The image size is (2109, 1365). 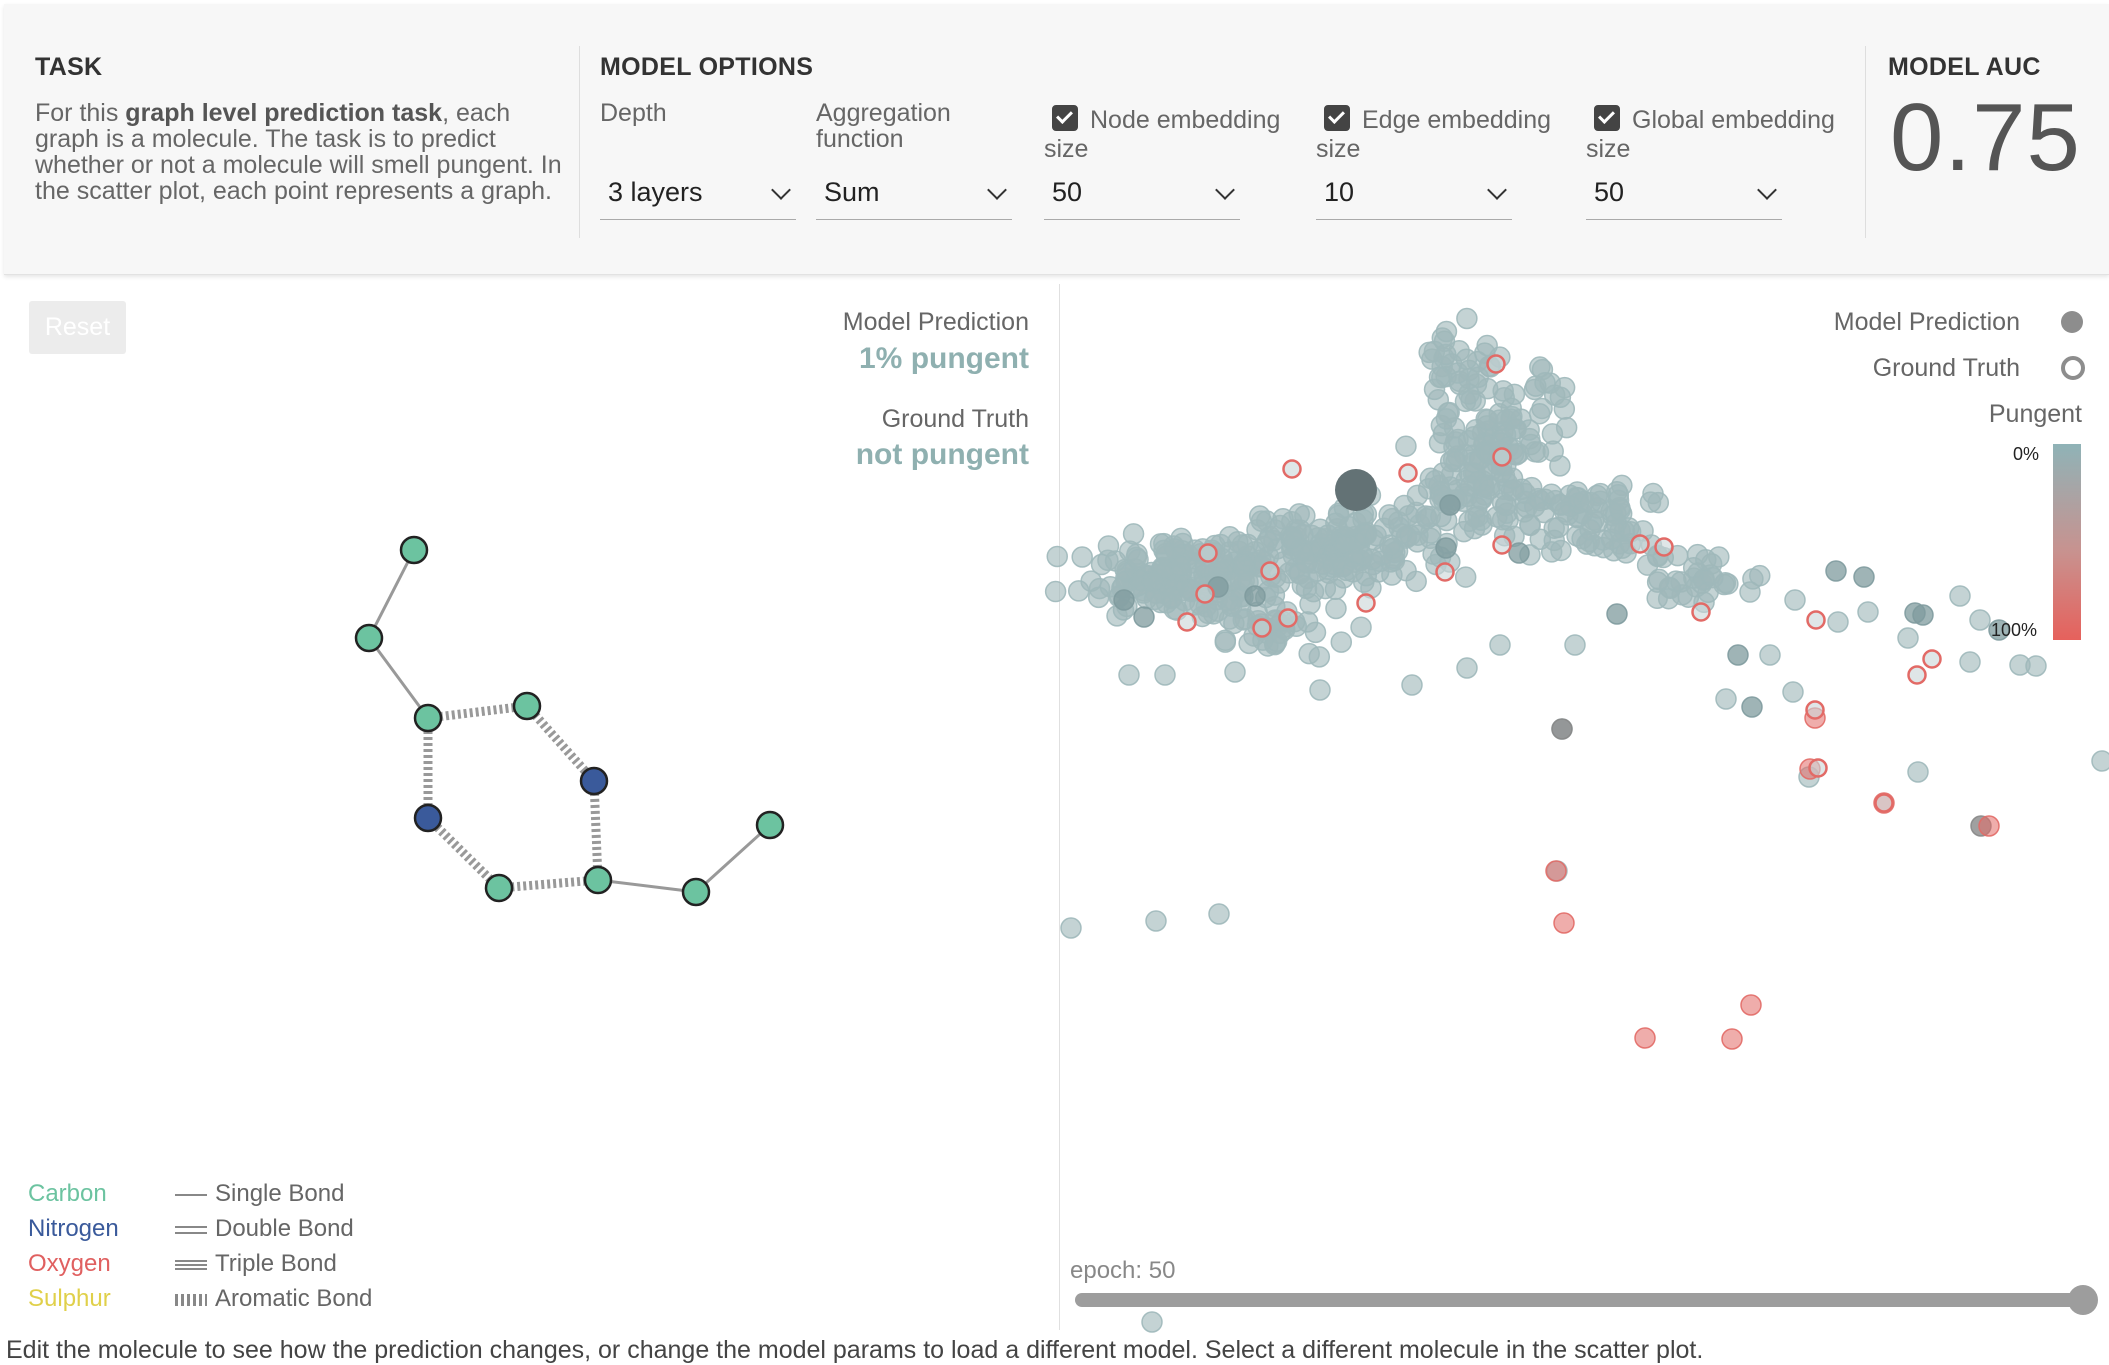 I want to click on epoch-slider-handle, so click(x=2083, y=1300).